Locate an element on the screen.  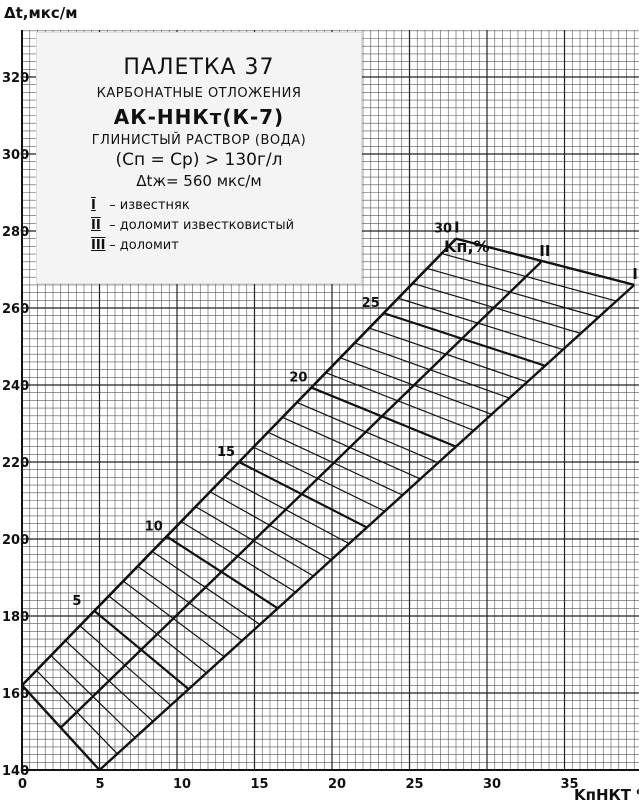
lithology-label: I is located at coordinates (457, 228).